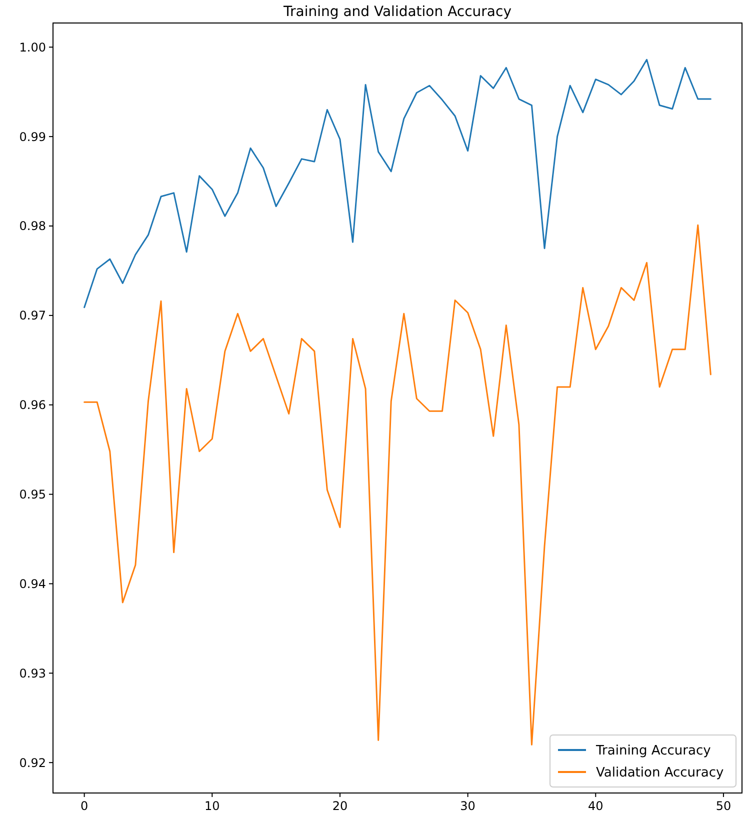  Describe the element at coordinates (32, 583) in the screenshot. I see `y-tick-label: 0.94` at that location.